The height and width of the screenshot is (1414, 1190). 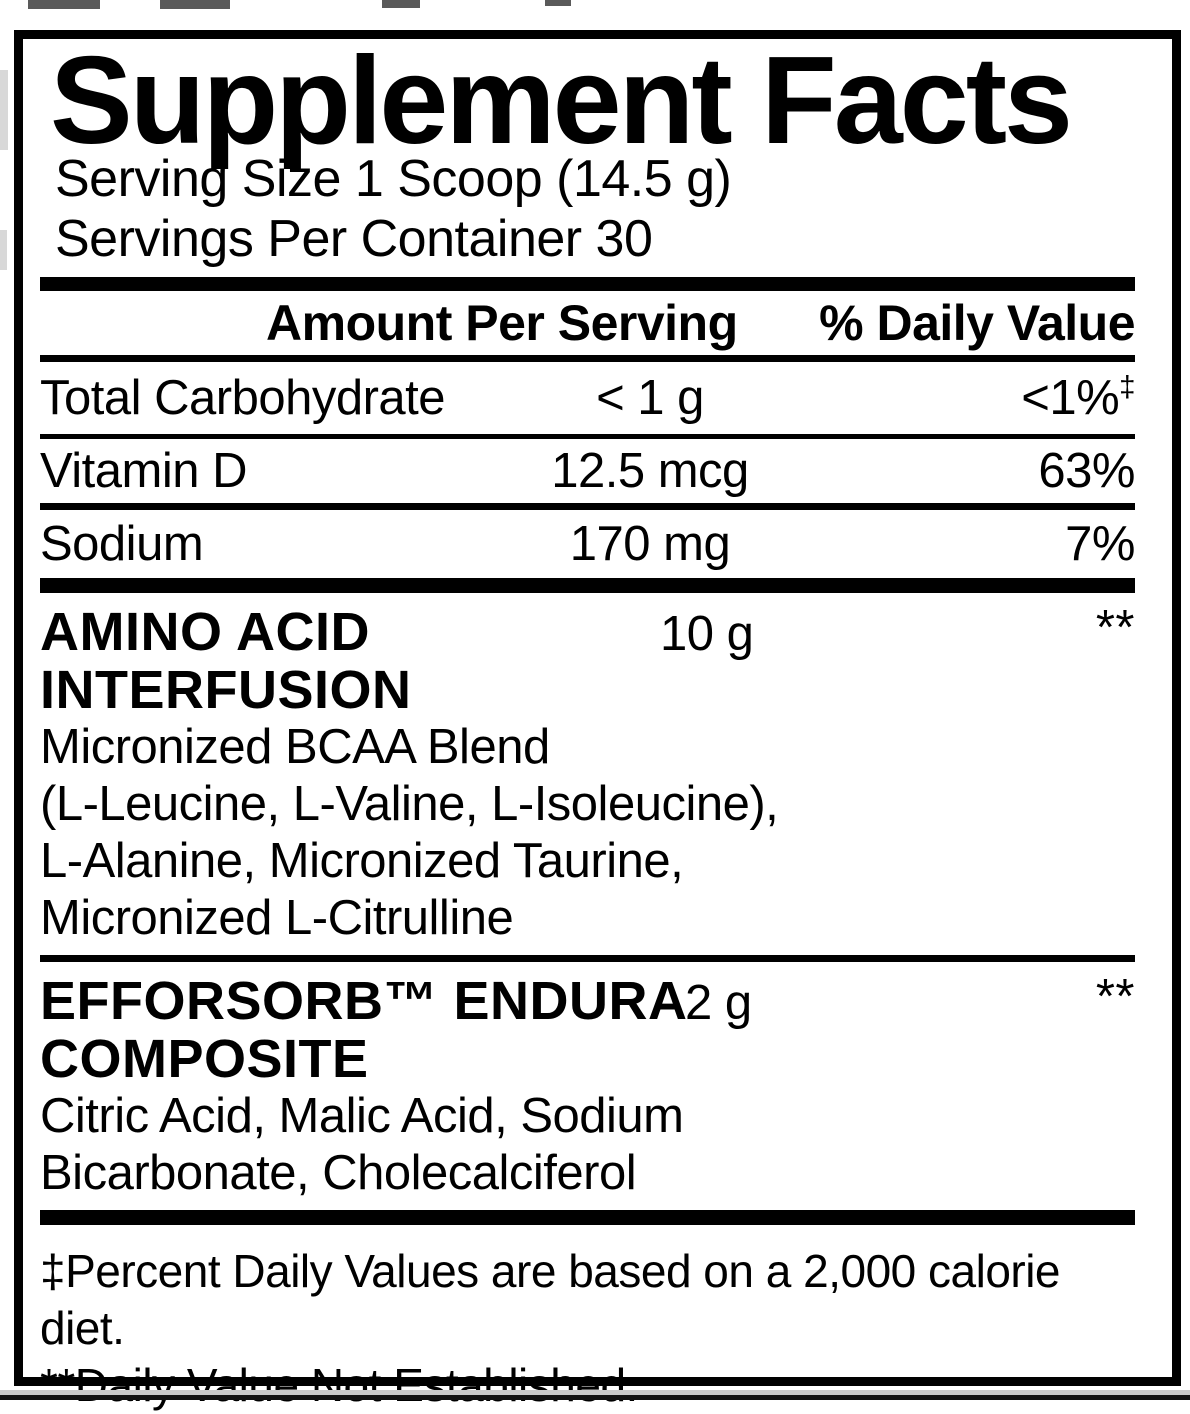 What do you see at coordinates (226, 690) in the screenshot?
I see `blend-name-line2: INTERFUSION` at bounding box center [226, 690].